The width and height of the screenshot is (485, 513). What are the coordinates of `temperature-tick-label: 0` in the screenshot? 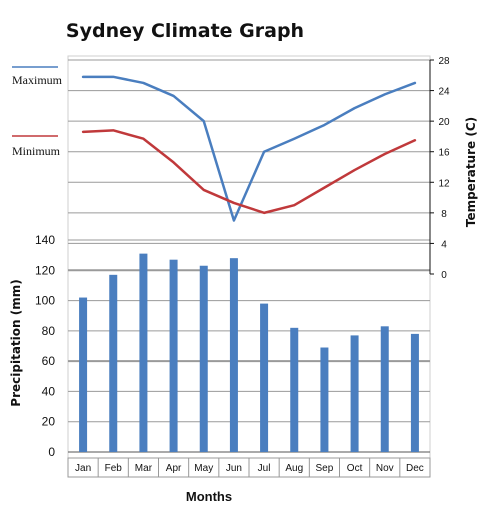 It's located at (444, 275).